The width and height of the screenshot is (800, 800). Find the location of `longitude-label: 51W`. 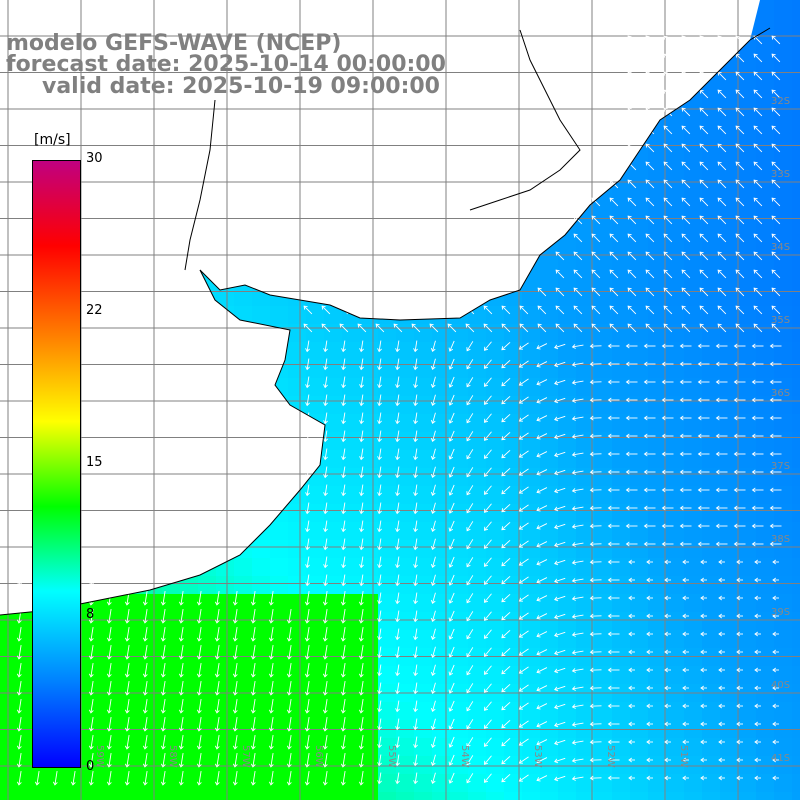

longitude-label: 51W is located at coordinates (683, 756).